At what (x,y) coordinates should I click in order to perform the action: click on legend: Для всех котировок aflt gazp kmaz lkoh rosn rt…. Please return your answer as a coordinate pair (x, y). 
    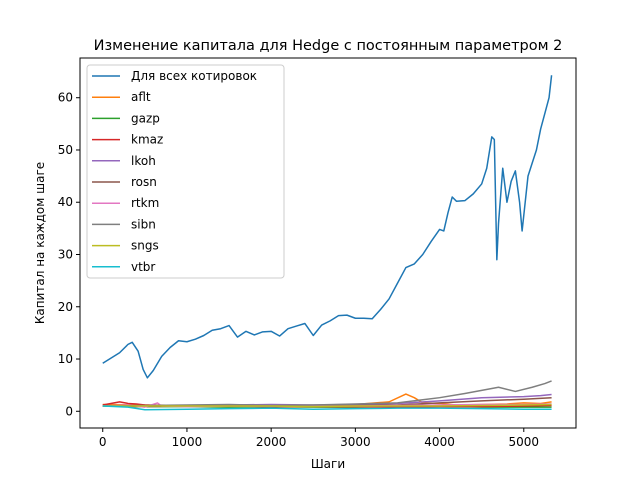
    Looking at the image, I should click on (185, 171).